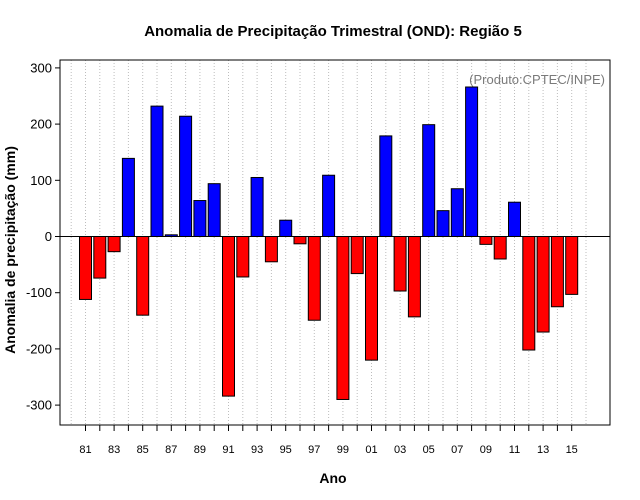 This screenshot has height=500, width=640. I want to click on x-tick-label: 09, so click(486, 450).